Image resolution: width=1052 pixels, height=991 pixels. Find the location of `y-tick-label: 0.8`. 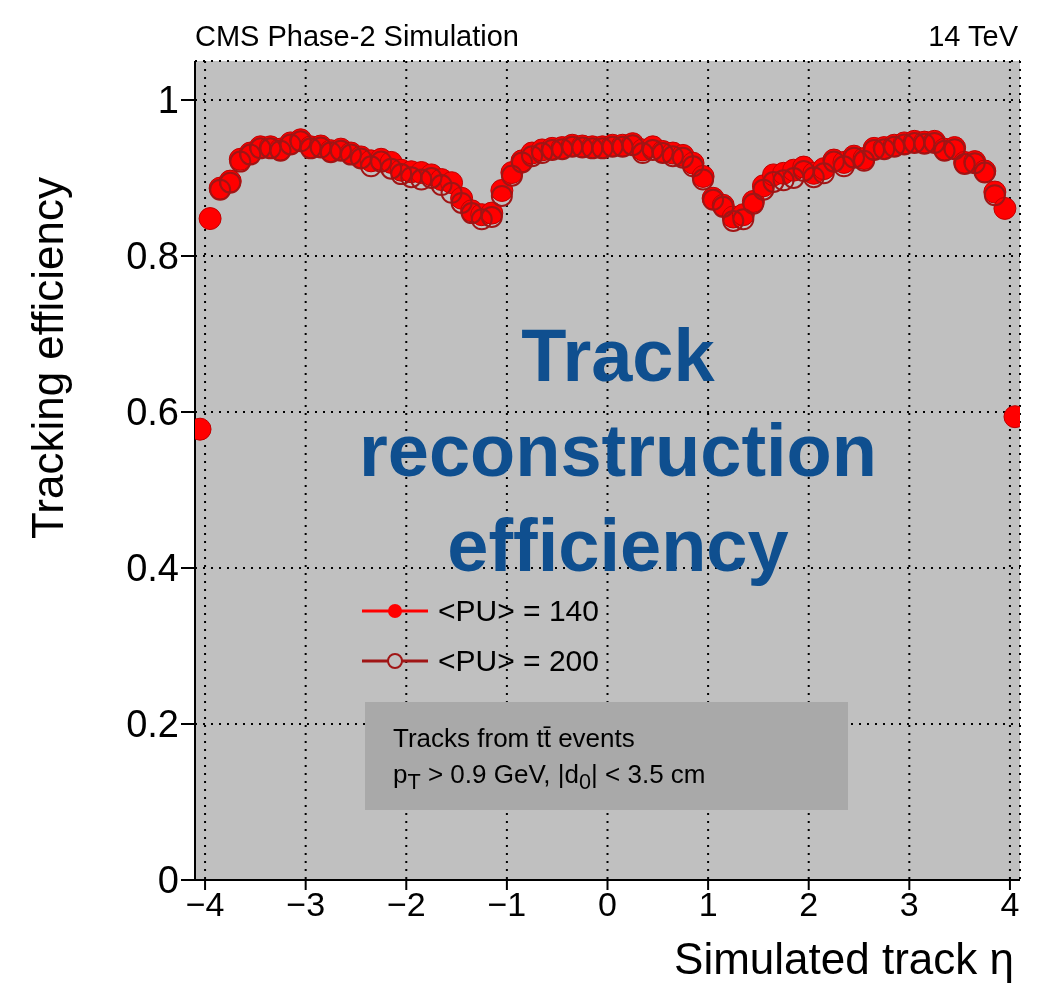

y-tick-label: 0.8 is located at coordinates (152, 256).